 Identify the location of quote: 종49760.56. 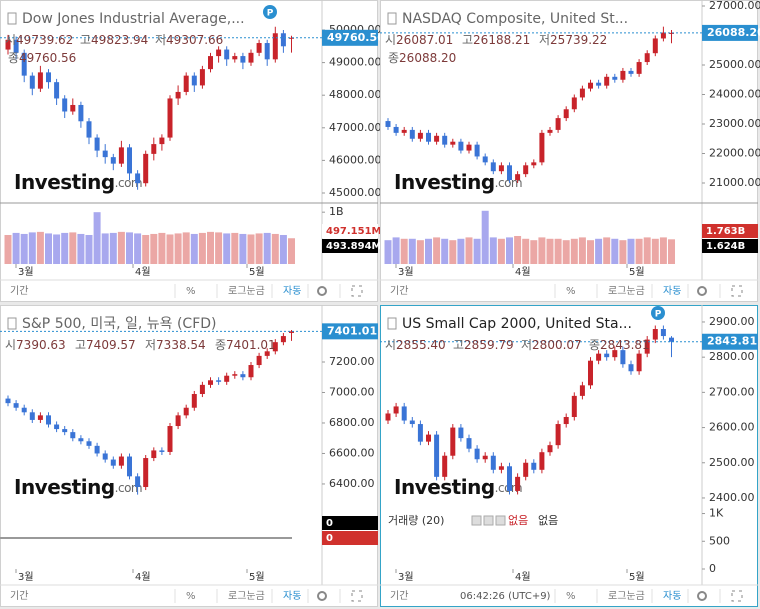
(42, 58).